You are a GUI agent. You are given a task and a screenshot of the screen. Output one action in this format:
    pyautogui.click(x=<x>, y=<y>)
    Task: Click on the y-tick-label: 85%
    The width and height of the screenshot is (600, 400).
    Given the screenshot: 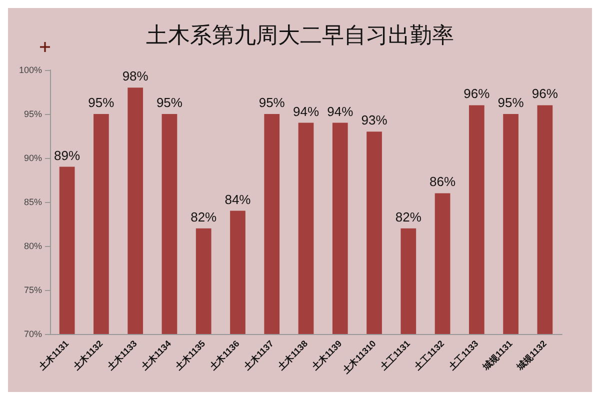 What is the action you would take?
    pyautogui.click(x=33, y=202)
    